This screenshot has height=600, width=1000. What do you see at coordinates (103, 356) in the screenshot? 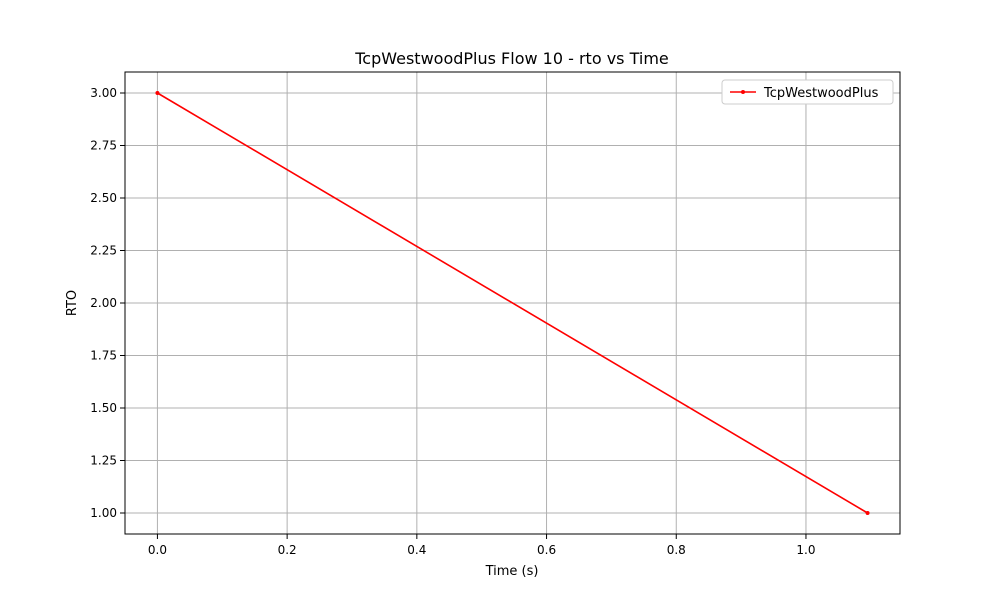
I see `y-tick-label: 1.75` at bounding box center [103, 356].